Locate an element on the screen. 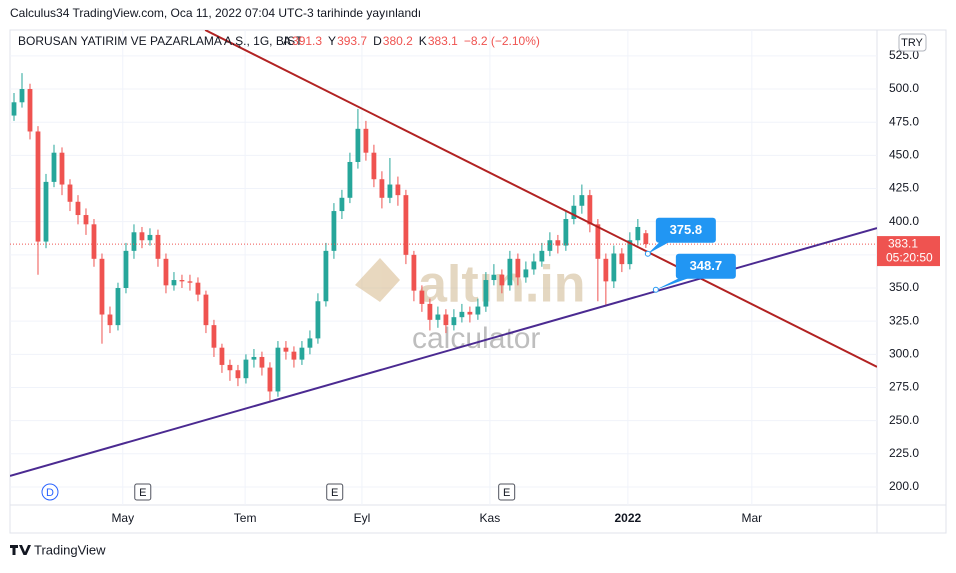 This screenshot has height=573, width=956. countdown: 05:20:50 is located at coordinates (909, 257).